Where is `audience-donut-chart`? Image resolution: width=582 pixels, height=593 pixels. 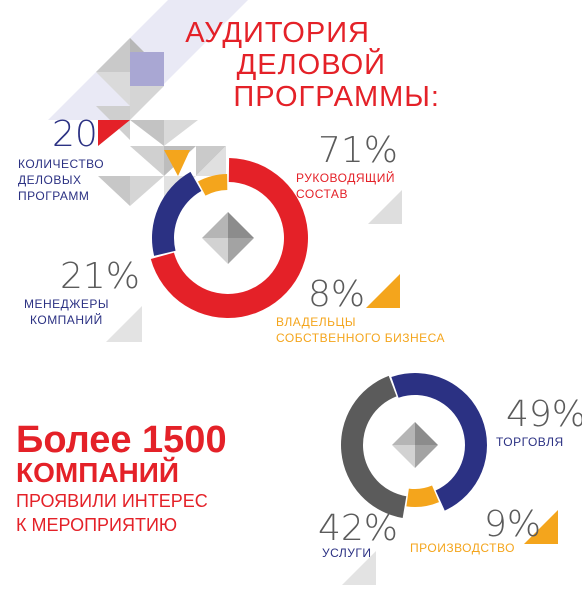
audience-donut-chart is located at coordinates (229, 238).